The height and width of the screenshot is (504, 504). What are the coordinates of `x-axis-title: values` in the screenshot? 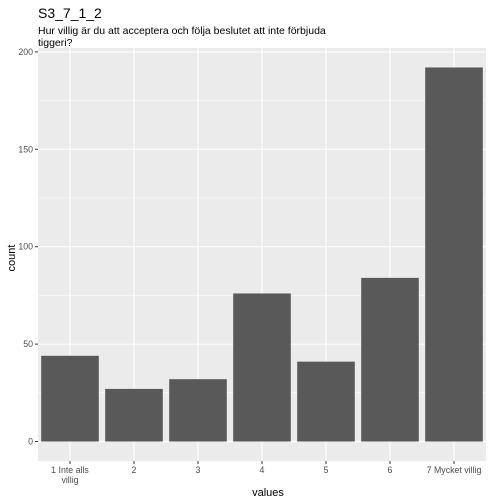 It's located at (268, 493).